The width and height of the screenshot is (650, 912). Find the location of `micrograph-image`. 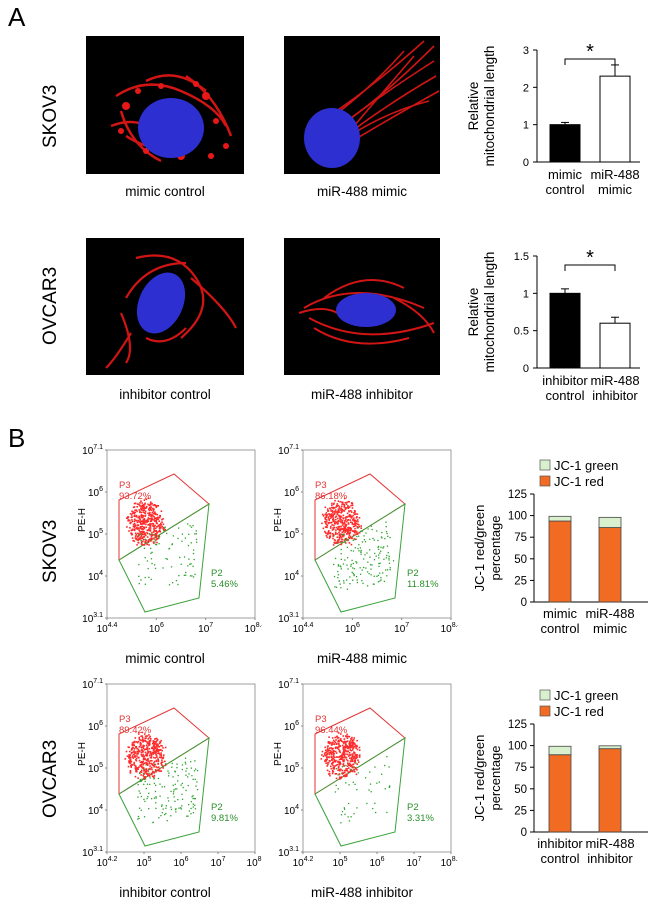

micrograph-image is located at coordinates (165, 105).